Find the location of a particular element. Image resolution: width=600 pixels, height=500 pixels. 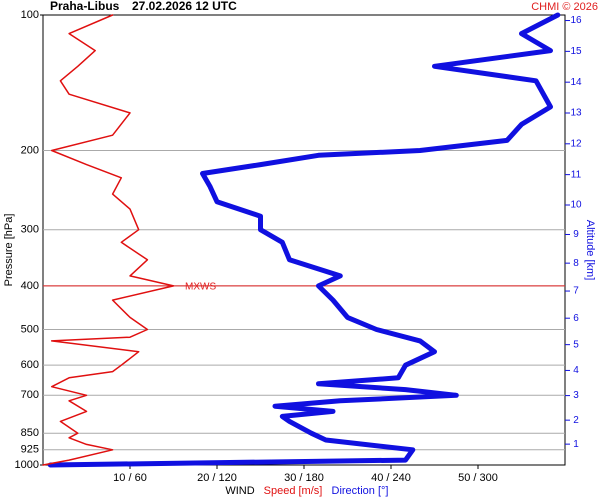

credit: CHMI © 2026 is located at coordinates (564, 7).